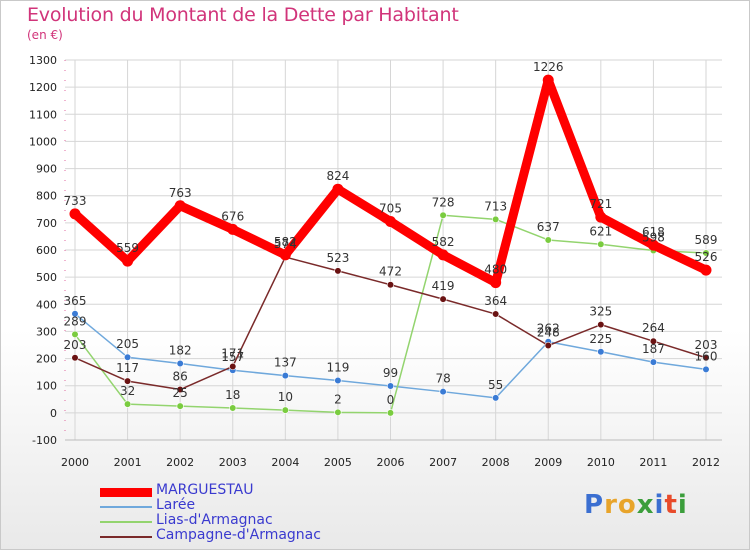 The width and height of the screenshot is (750, 550). What do you see at coordinates (75, 201) in the screenshot?
I see `data-label: 733` at bounding box center [75, 201].